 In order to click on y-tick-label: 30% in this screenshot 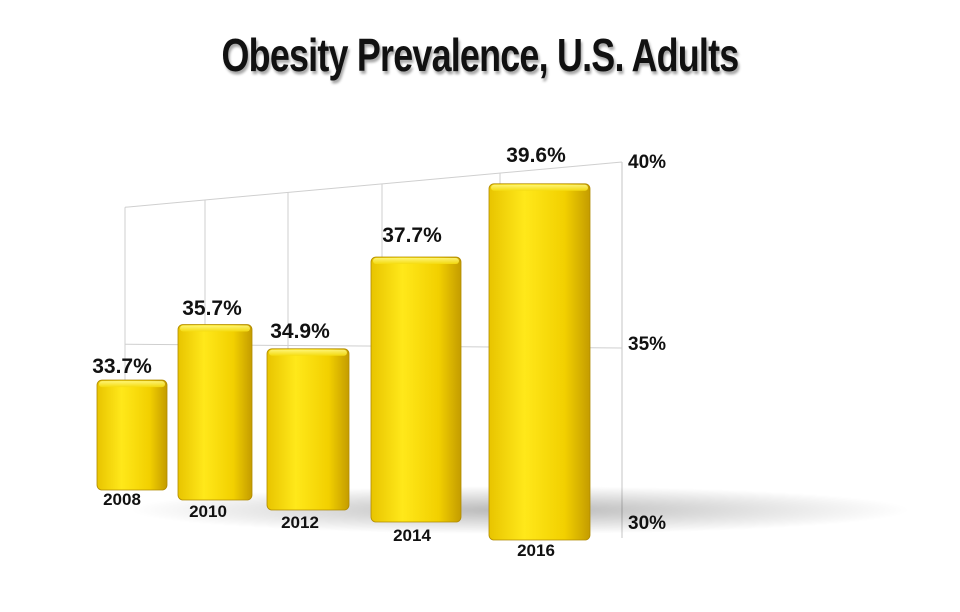, I will do `click(647, 523)`.